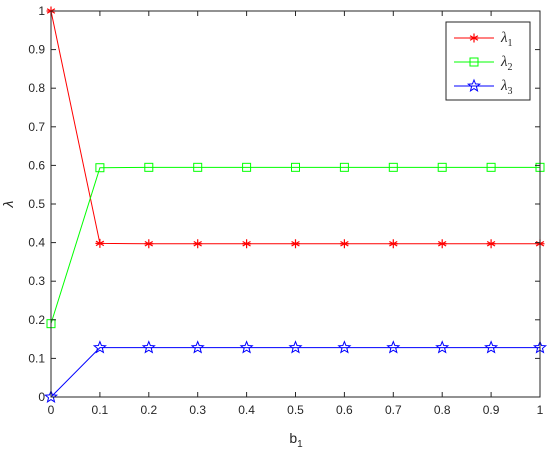 The width and height of the screenshot is (550, 454). I want to click on legend-item: λ2, so click(483, 63).